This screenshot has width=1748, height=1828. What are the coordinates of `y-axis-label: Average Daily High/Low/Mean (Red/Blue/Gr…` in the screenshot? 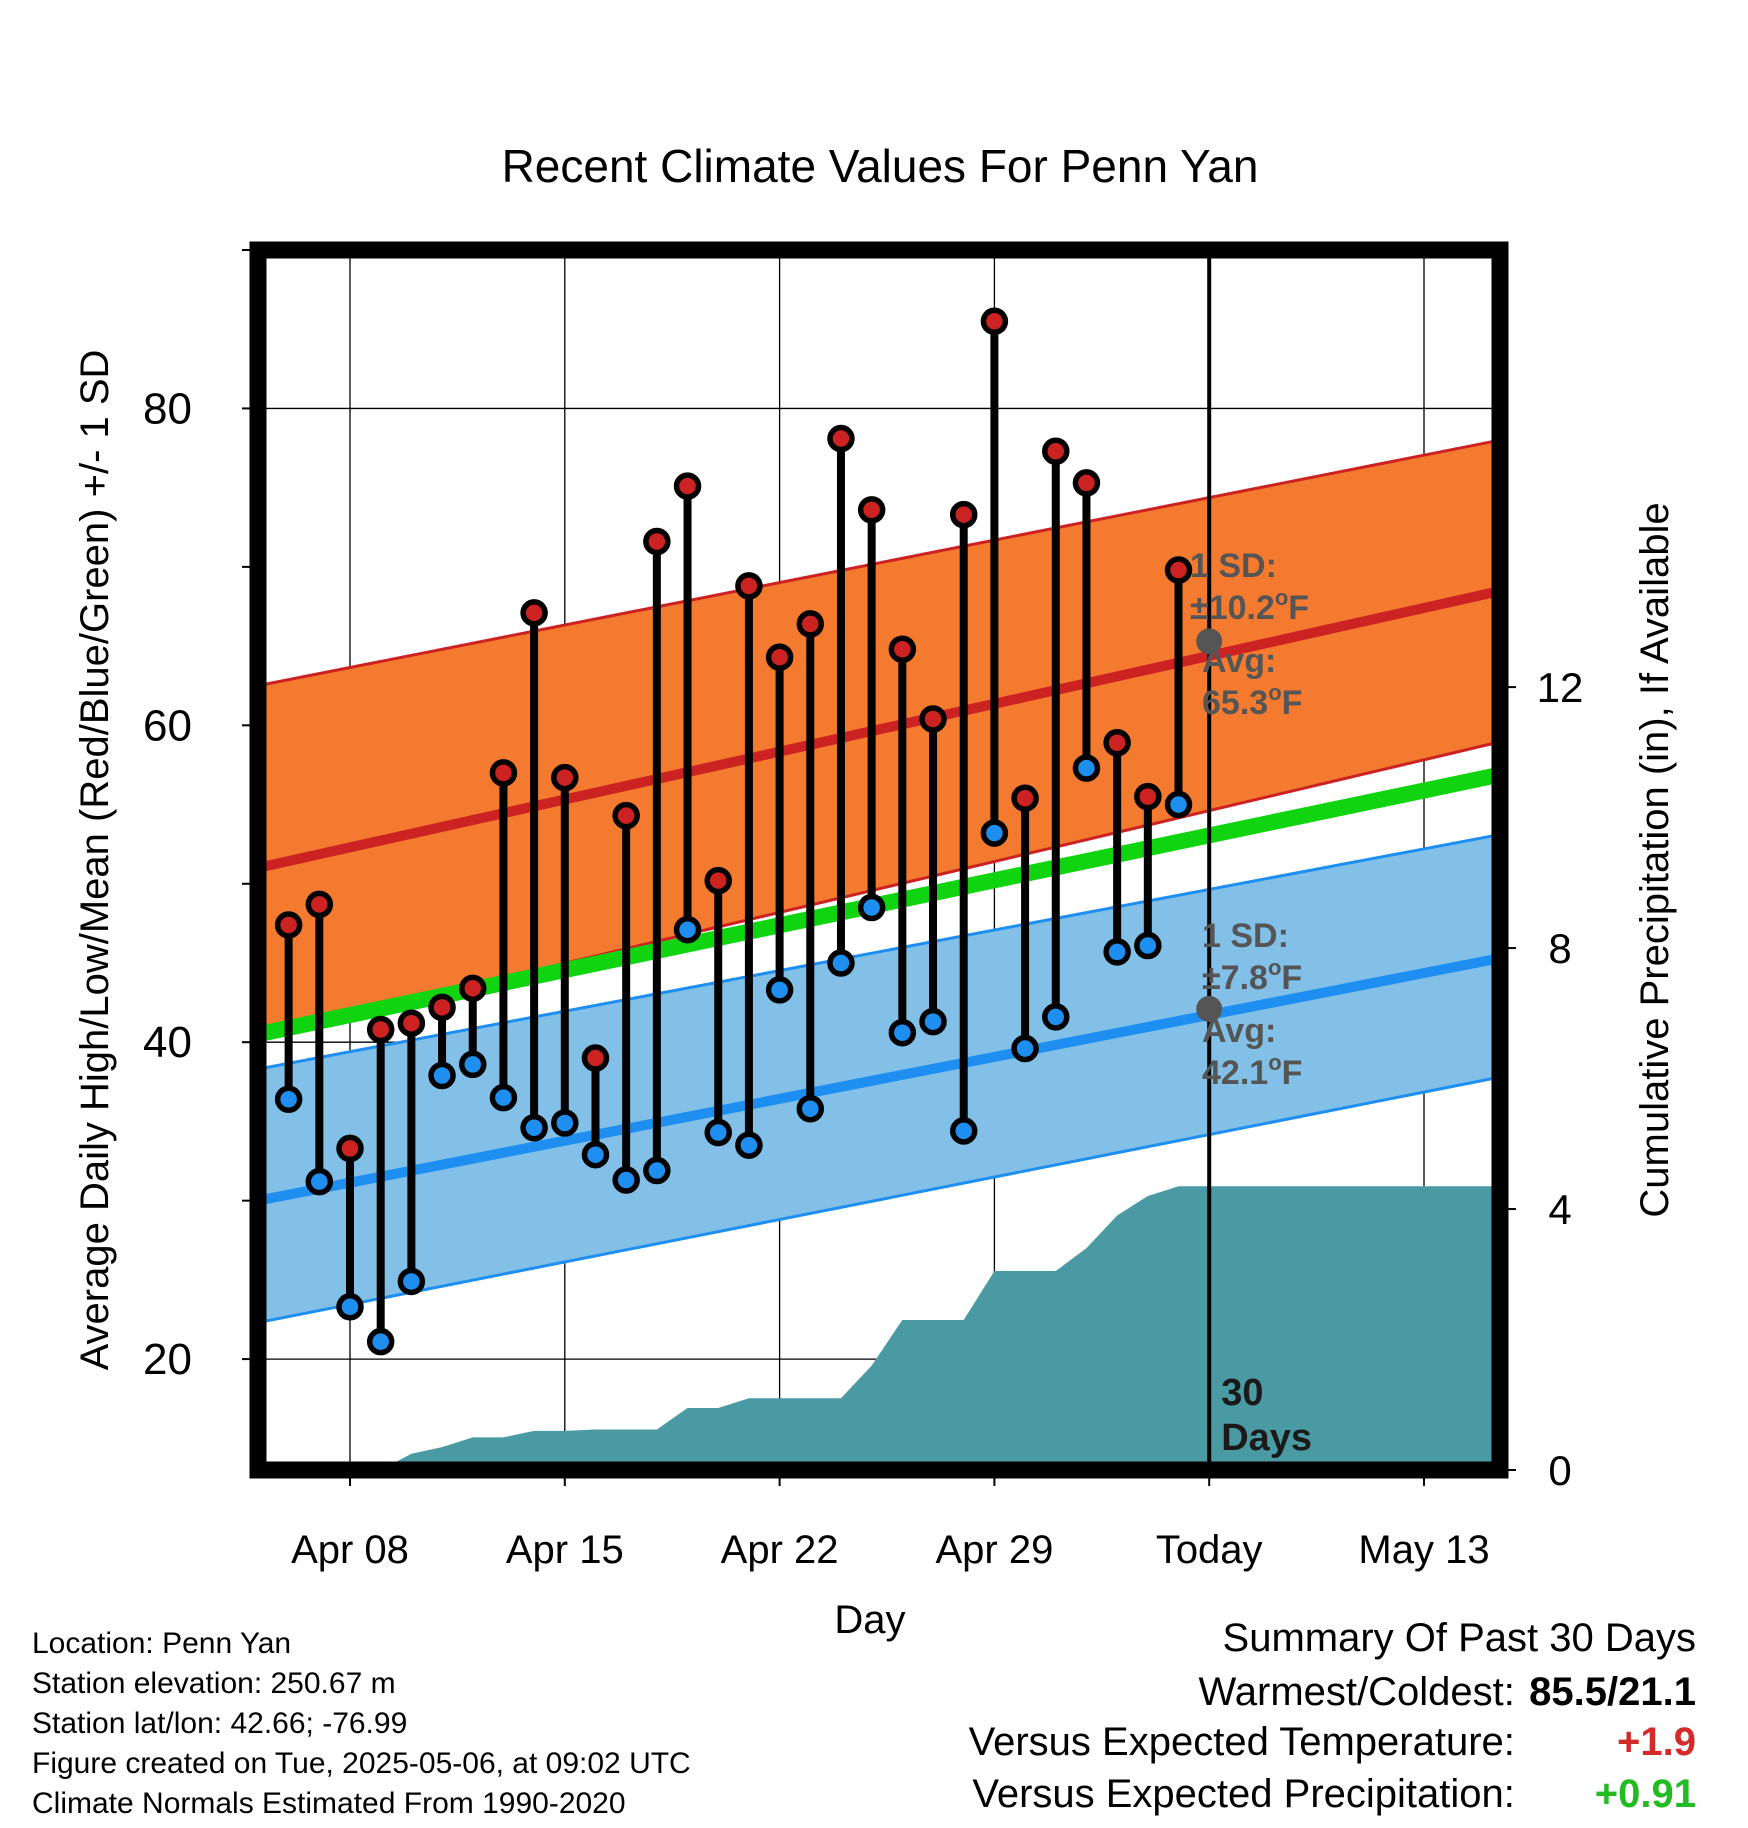 It's located at (95, 860).